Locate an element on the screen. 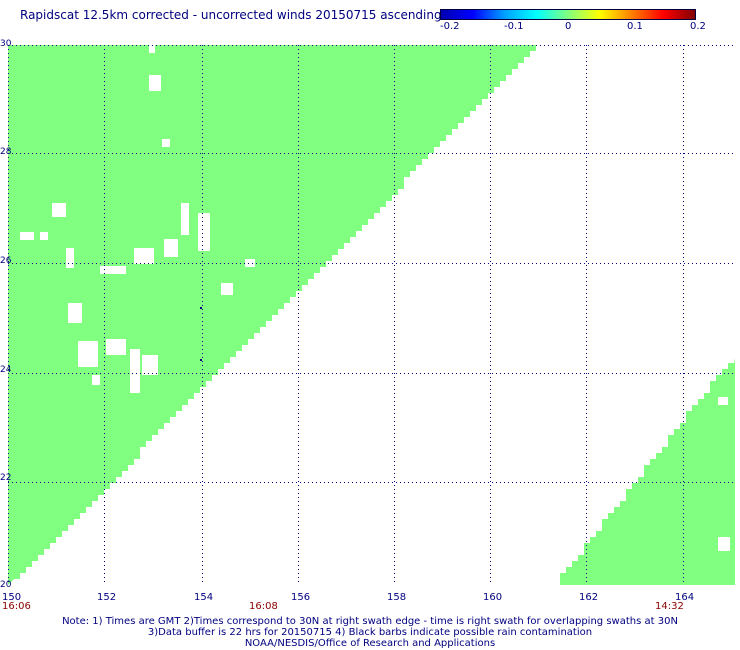  time-label: 14:32 is located at coordinates (669, 606).